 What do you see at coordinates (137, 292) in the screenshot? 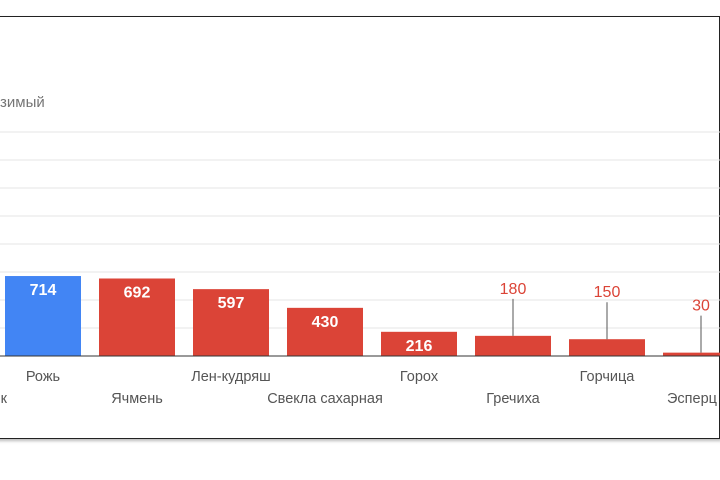
I see `data-label: 692` at bounding box center [137, 292].